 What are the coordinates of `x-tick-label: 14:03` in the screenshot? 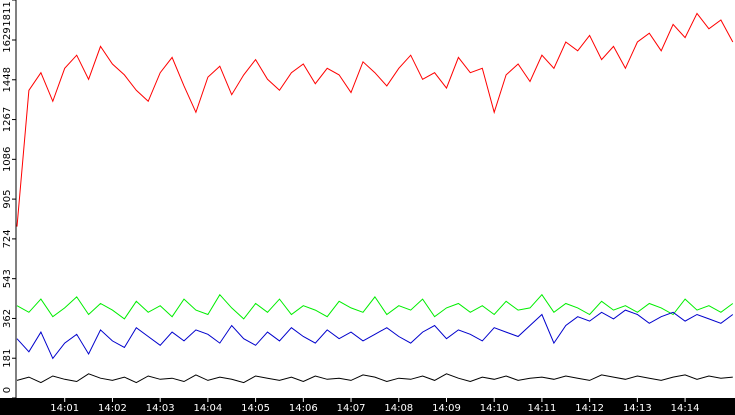 It's located at (160, 408).